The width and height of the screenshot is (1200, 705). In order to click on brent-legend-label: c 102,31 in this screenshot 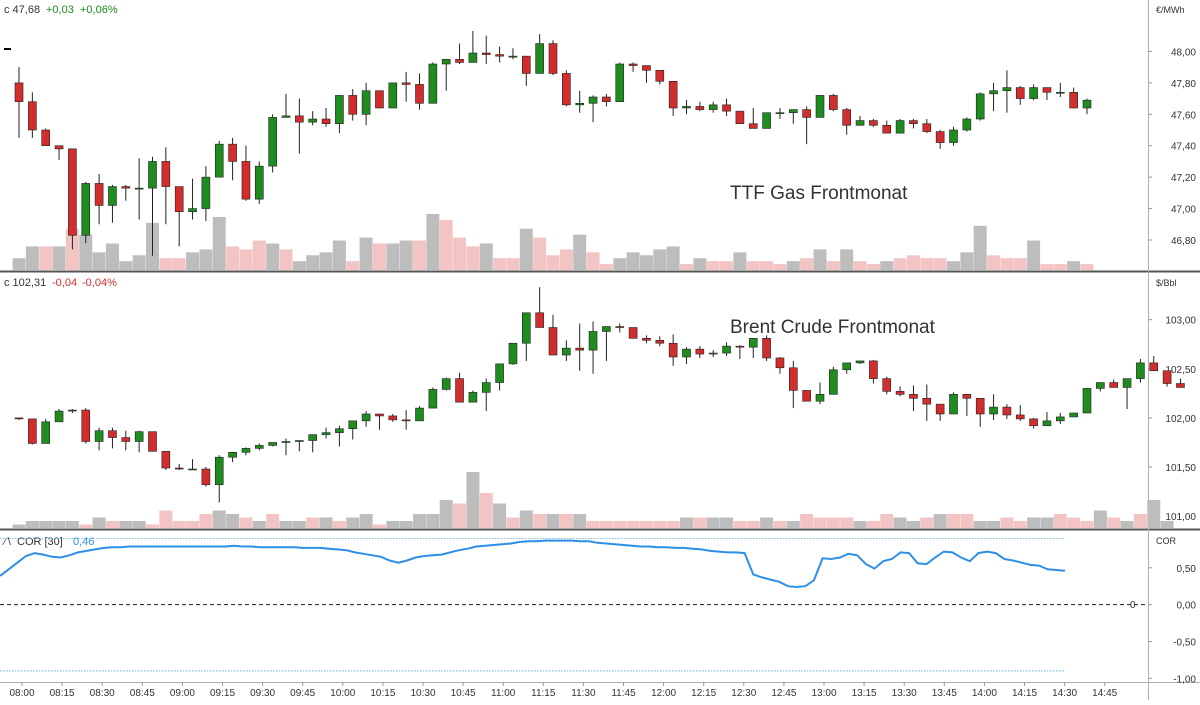, I will do `click(25, 283)`.